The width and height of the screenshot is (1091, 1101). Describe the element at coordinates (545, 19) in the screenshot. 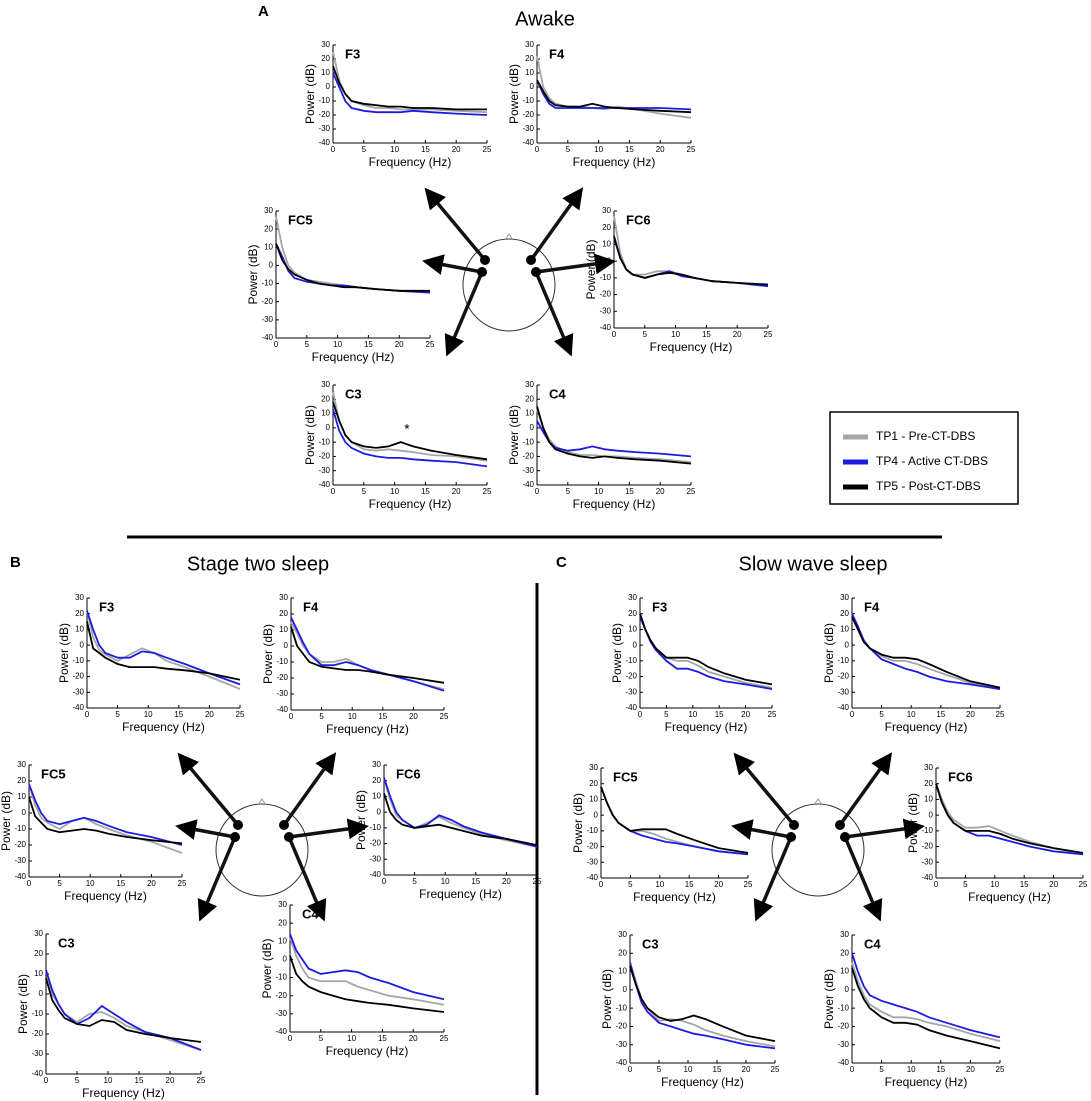

I see `panel-title: Awake` at that location.